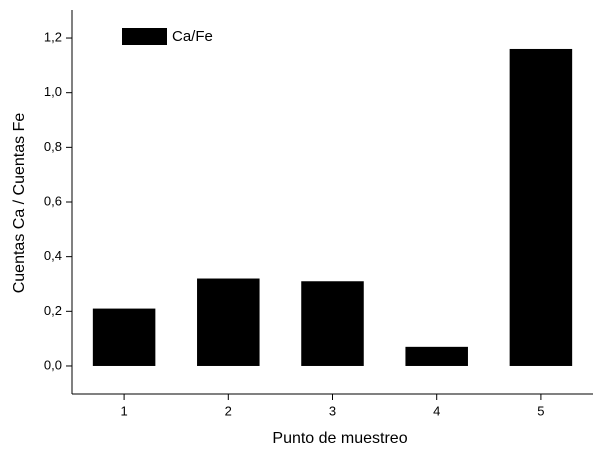 The height and width of the screenshot is (451, 593). Describe the element at coordinates (53, 200) in the screenshot. I see `y-tick-label: 0,6` at that location.